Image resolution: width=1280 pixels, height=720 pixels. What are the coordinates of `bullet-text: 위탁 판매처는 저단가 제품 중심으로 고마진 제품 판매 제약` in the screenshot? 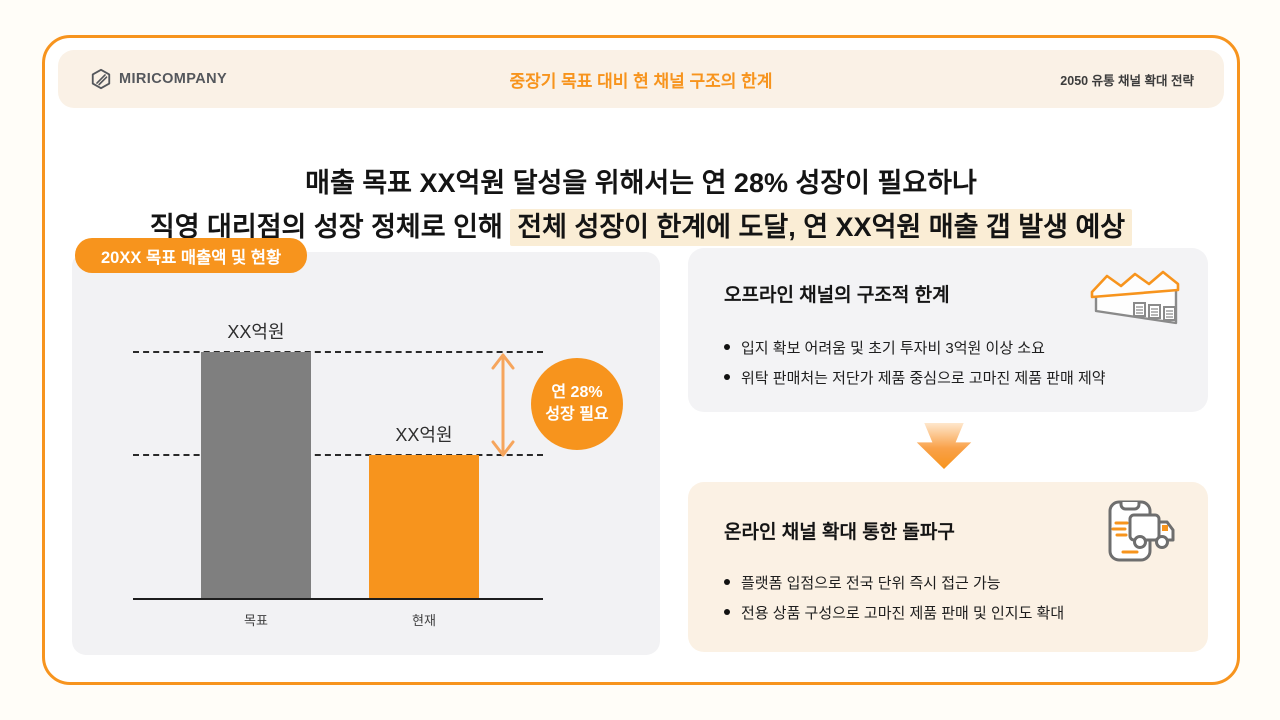 It's located at (923, 378).